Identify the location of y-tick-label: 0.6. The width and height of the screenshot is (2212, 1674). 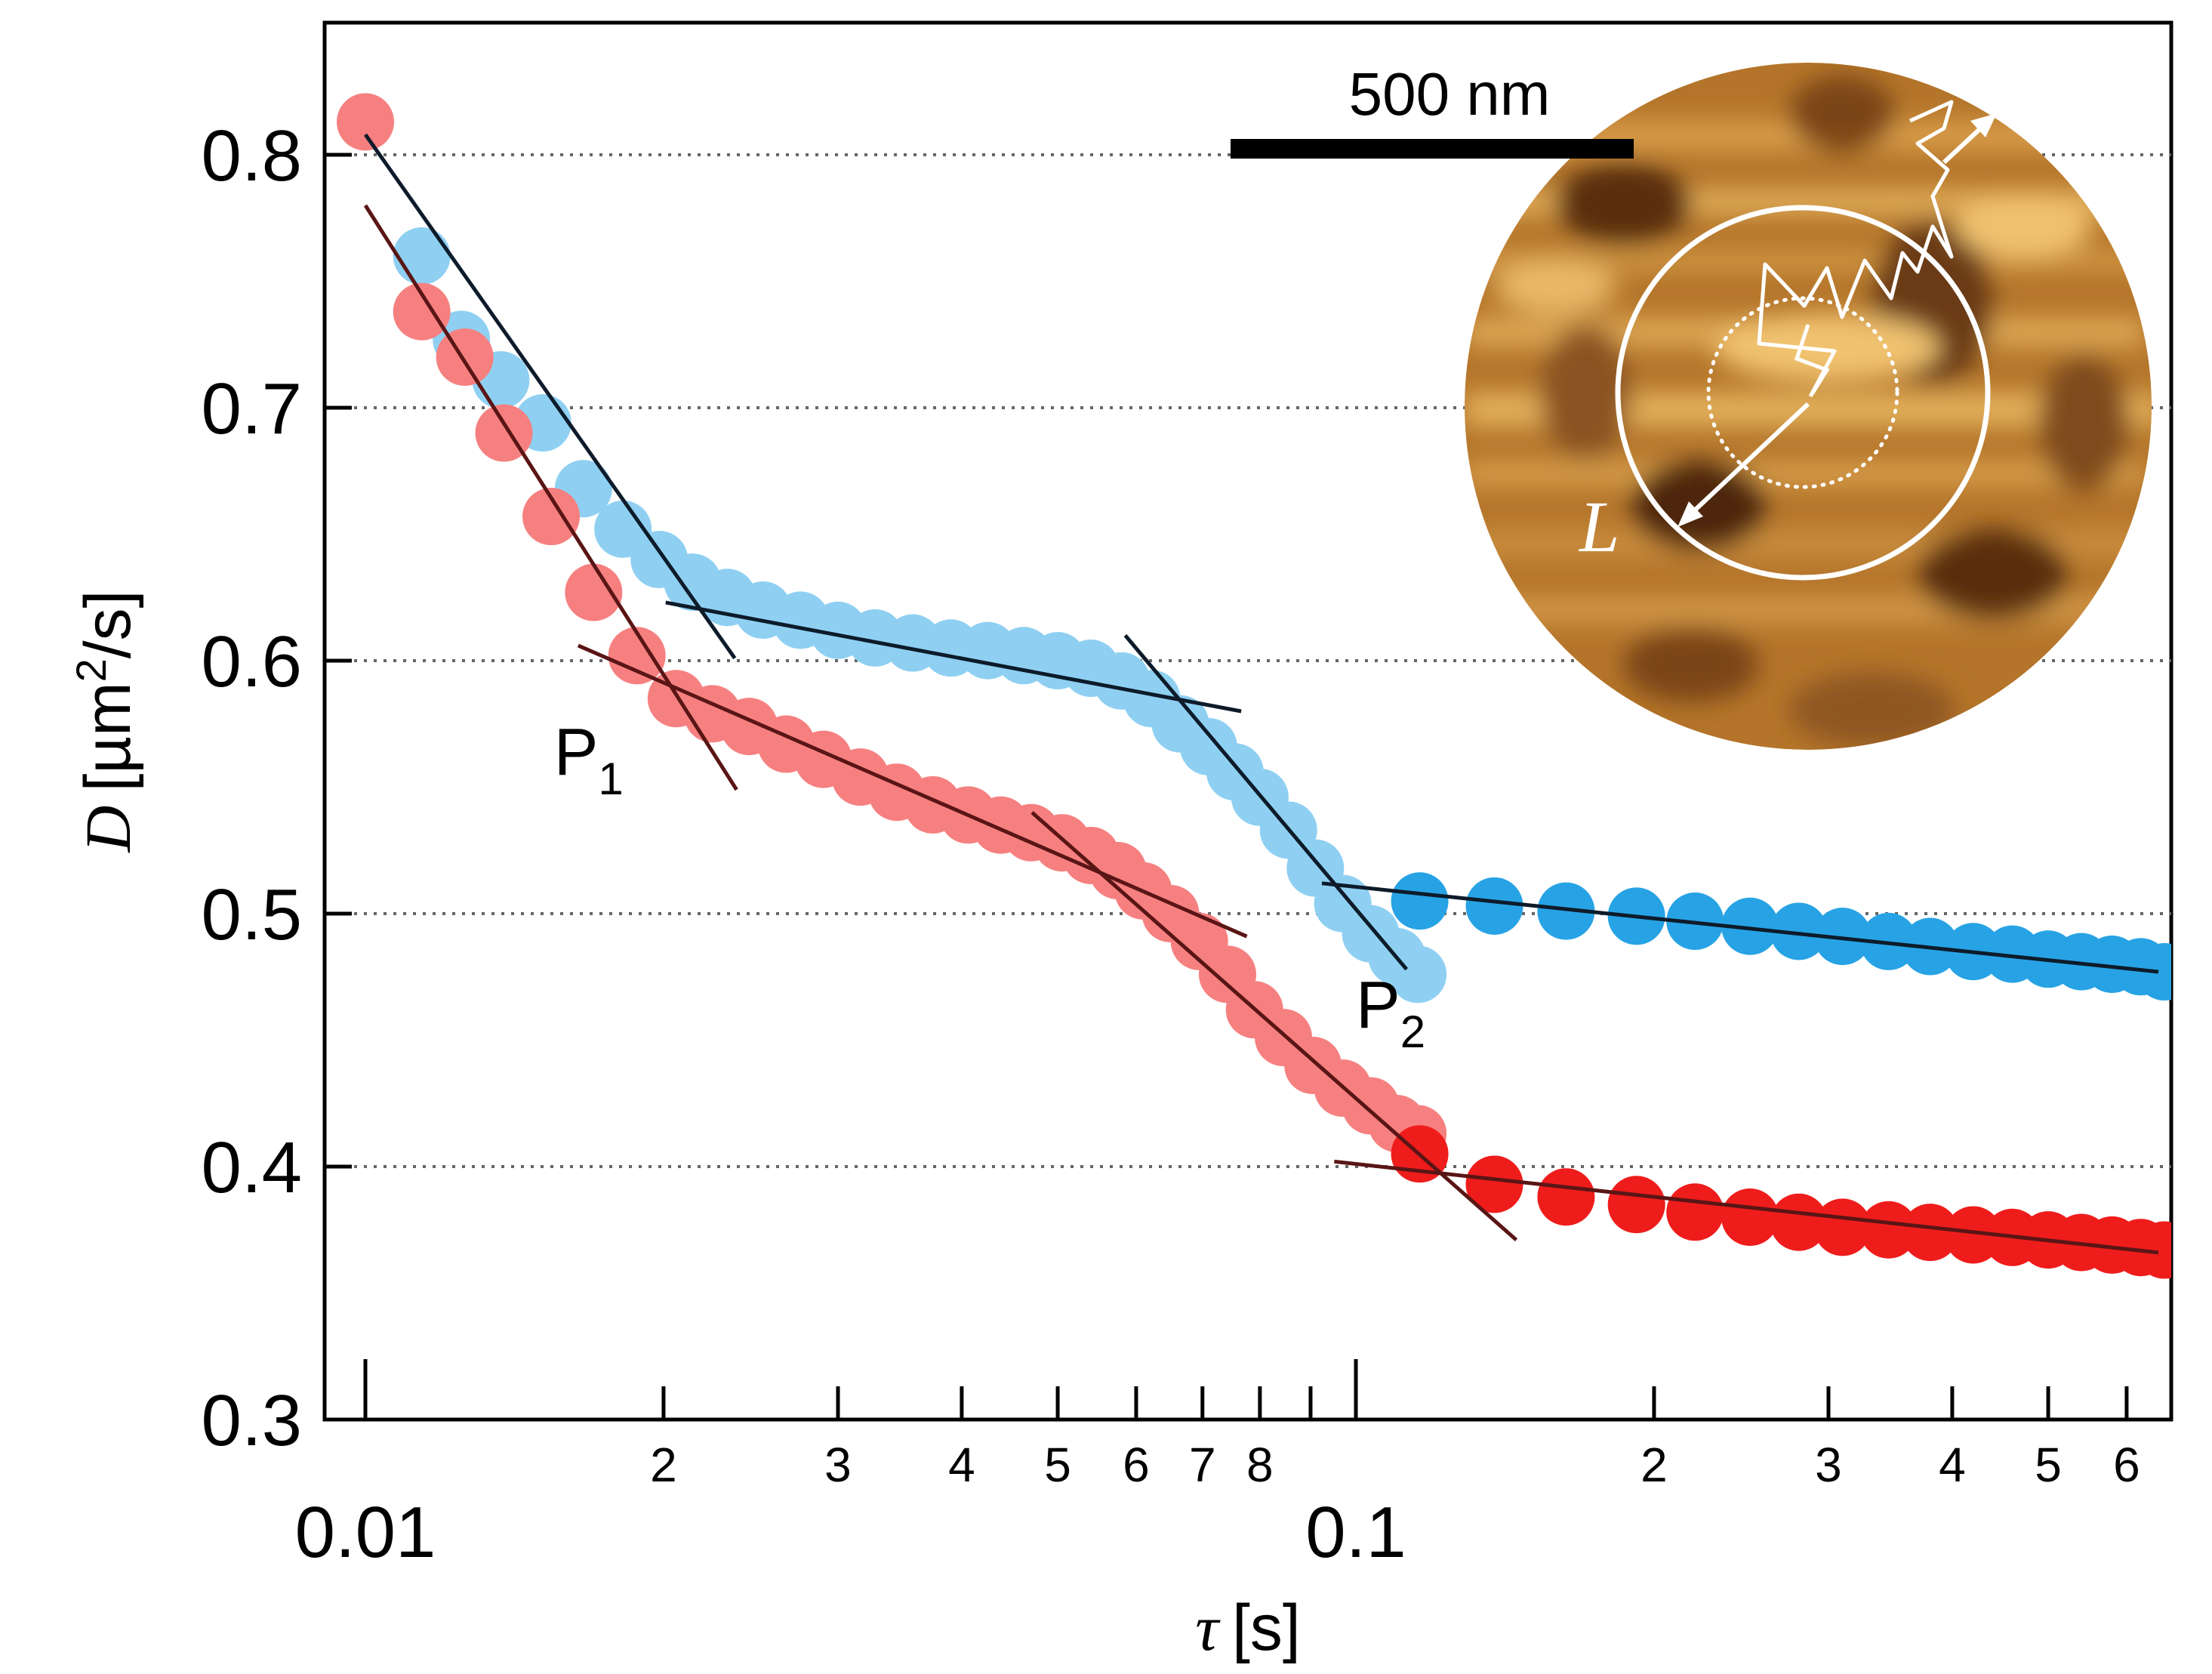
(252, 661).